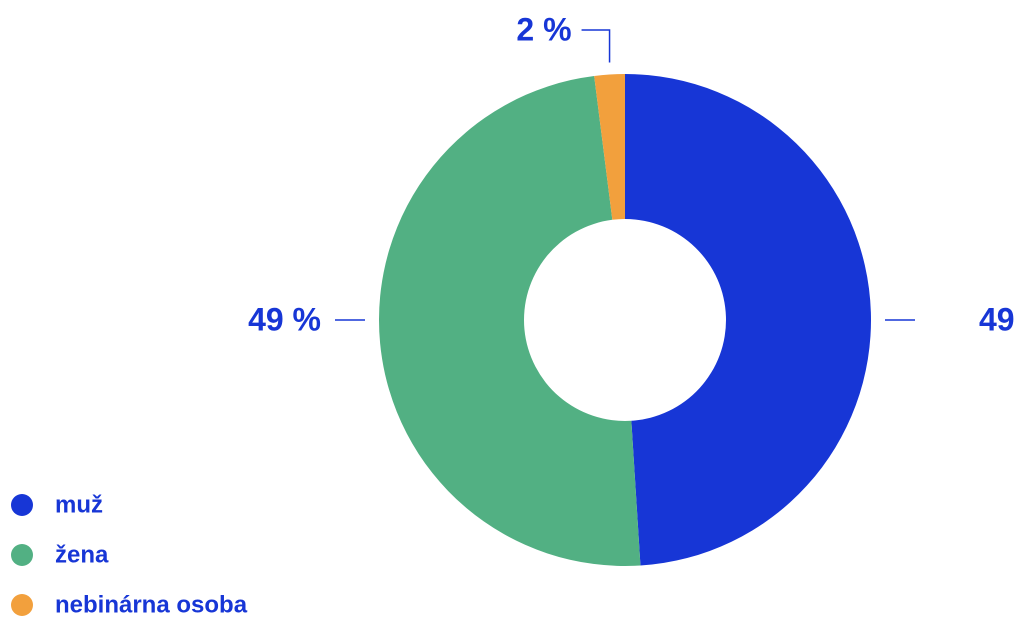  What do you see at coordinates (151, 604) in the screenshot?
I see `legend-label: nebinárna osoba` at bounding box center [151, 604].